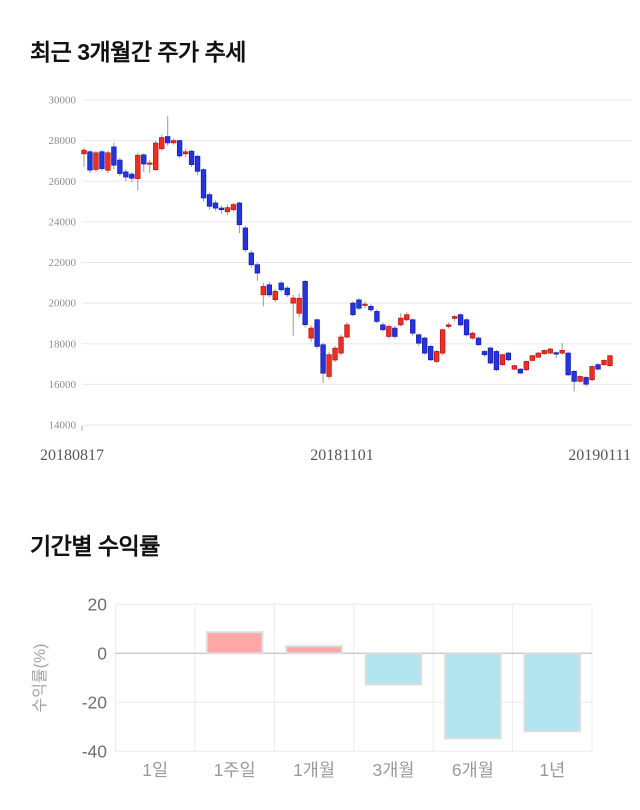 This screenshot has height=810, width=640. I want to click on svg-text: -40, so click(95, 751).